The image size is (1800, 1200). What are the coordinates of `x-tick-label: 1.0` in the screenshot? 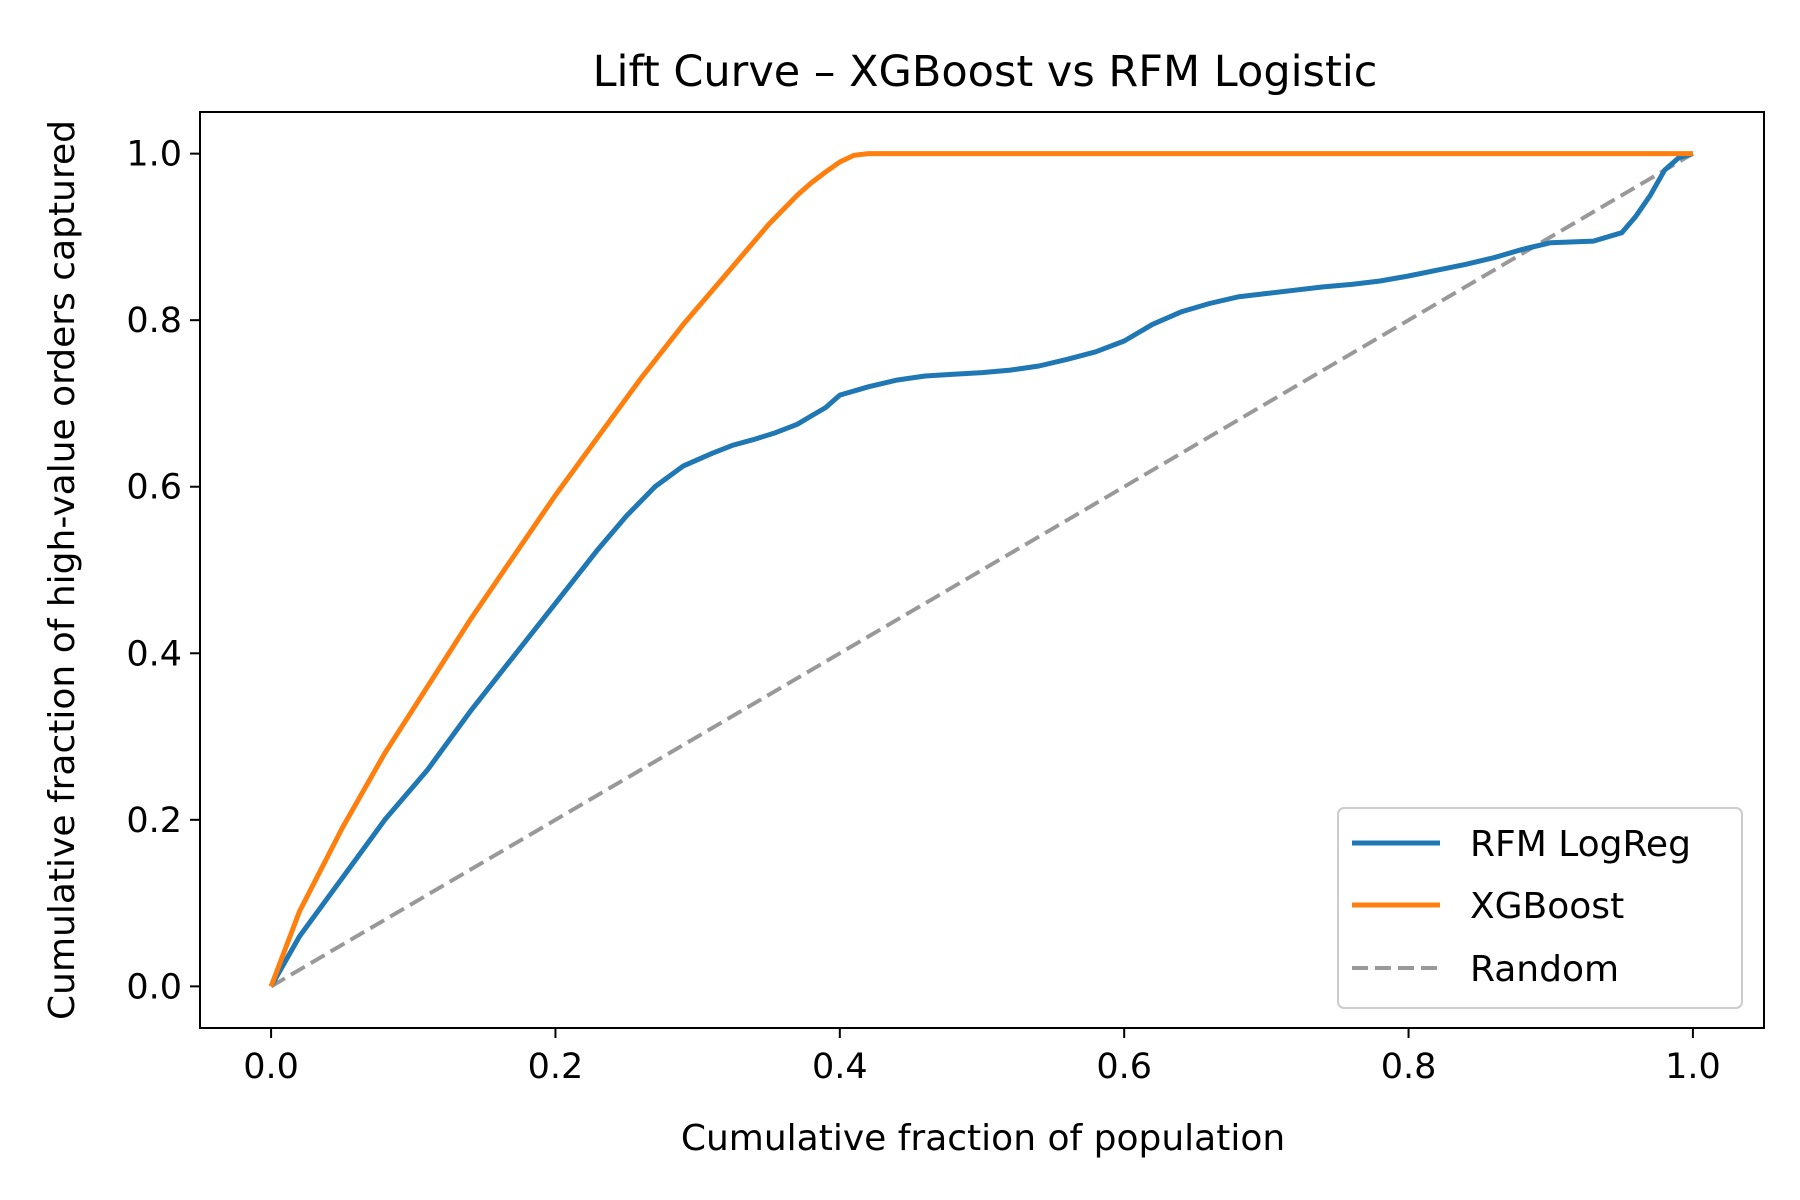 It's located at (1693, 1067).